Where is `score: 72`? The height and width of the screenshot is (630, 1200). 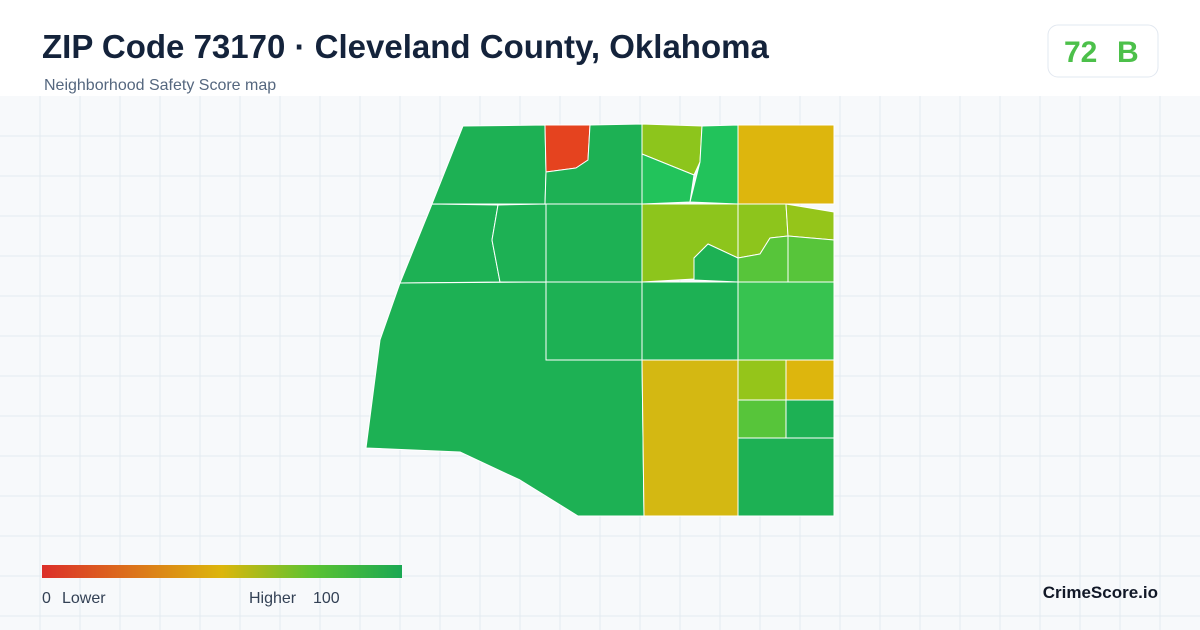
score: 72 is located at coordinates (1080, 52).